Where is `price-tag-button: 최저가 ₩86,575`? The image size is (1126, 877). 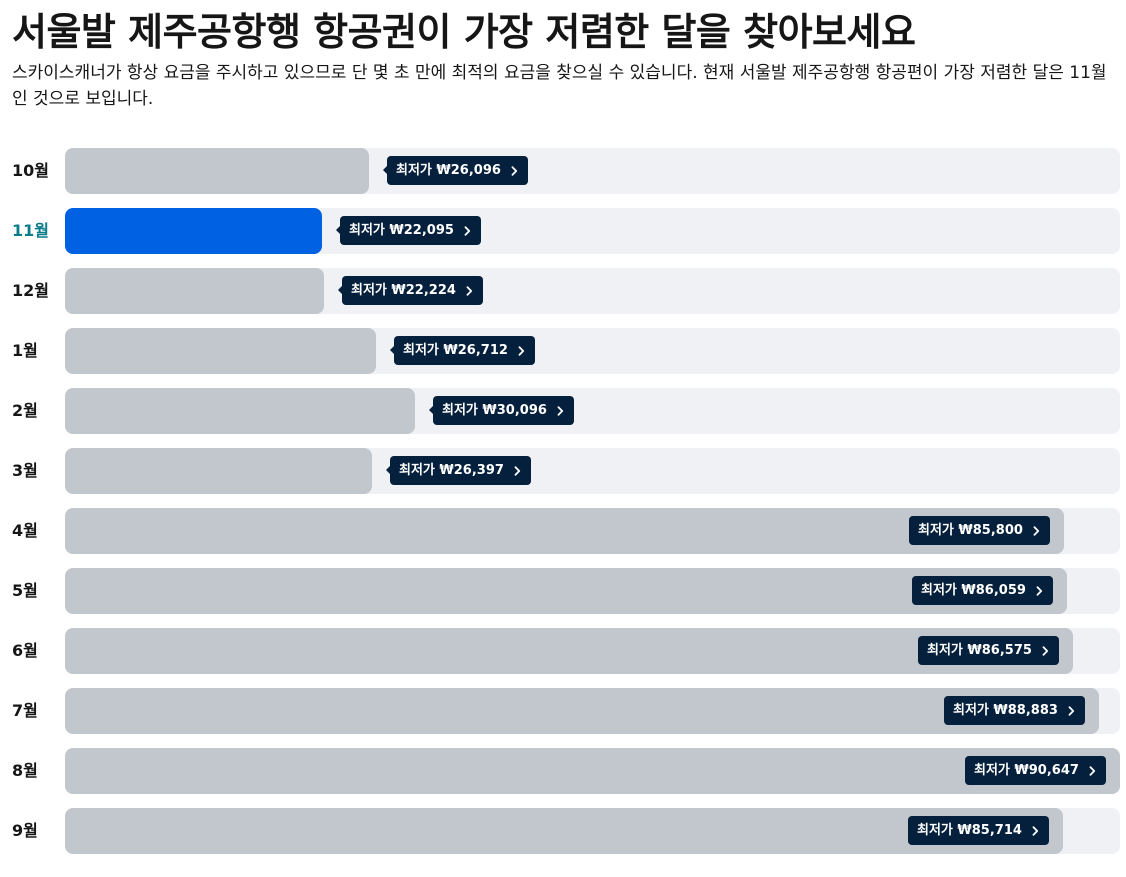
price-tag-button: 최저가 ₩86,575 is located at coordinates (988, 650).